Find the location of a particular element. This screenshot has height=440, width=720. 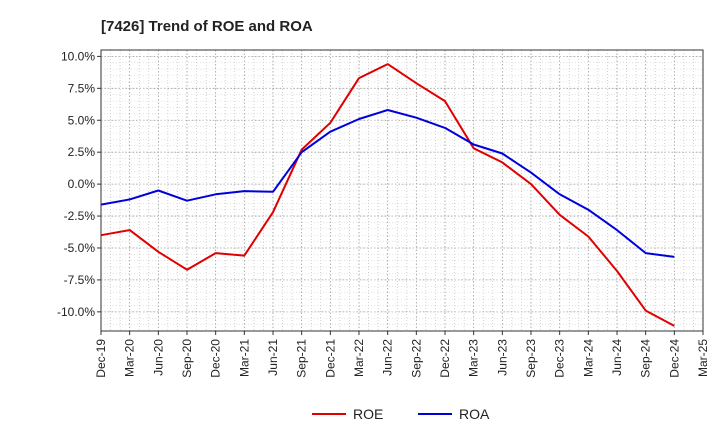

x-tick-label: Mar-23 is located at coordinates (474, 358).